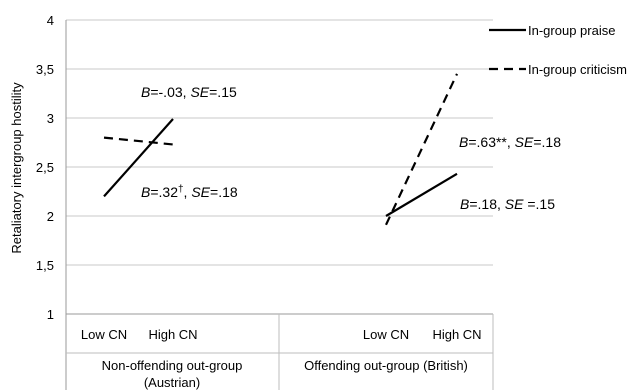 Image resolution: width=644 pixels, height=390 pixels. What do you see at coordinates (510, 142) in the screenshot?
I see `annotation-label: B=.63**, SE=.18` at bounding box center [510, 142].